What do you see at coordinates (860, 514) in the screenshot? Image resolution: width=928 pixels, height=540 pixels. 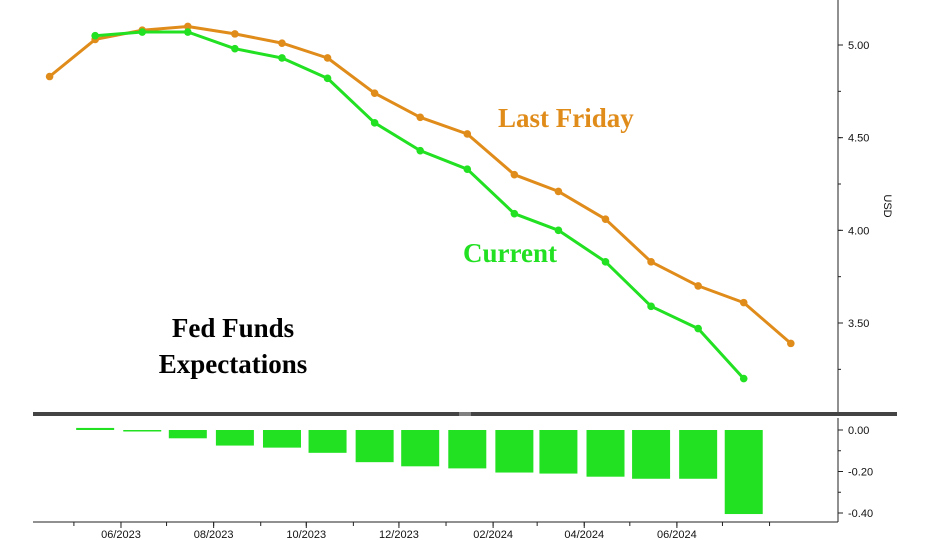 I see `y-tick-label: -0.40` at bounding box center [860, 514].